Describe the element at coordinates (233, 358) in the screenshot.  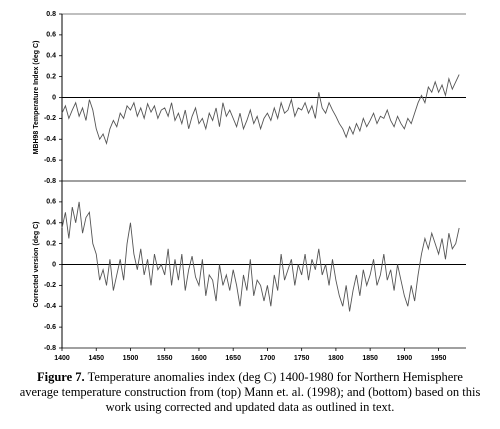
I see `x-tick-label: 1650` at that location.